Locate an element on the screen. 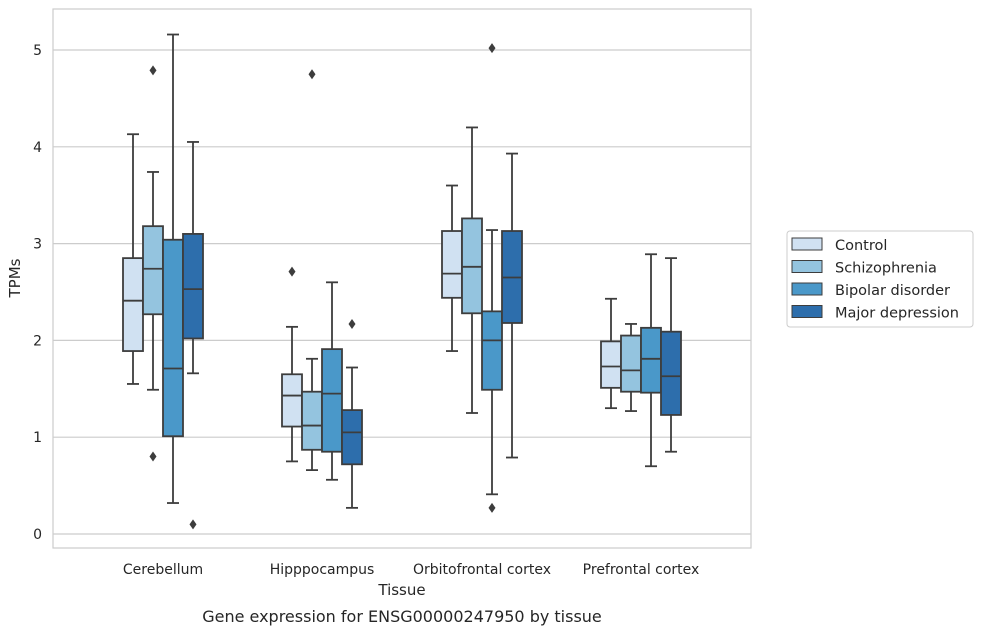 The image size is (983, 634). y-tick-label: 0 is located at coordinates (37, 535).